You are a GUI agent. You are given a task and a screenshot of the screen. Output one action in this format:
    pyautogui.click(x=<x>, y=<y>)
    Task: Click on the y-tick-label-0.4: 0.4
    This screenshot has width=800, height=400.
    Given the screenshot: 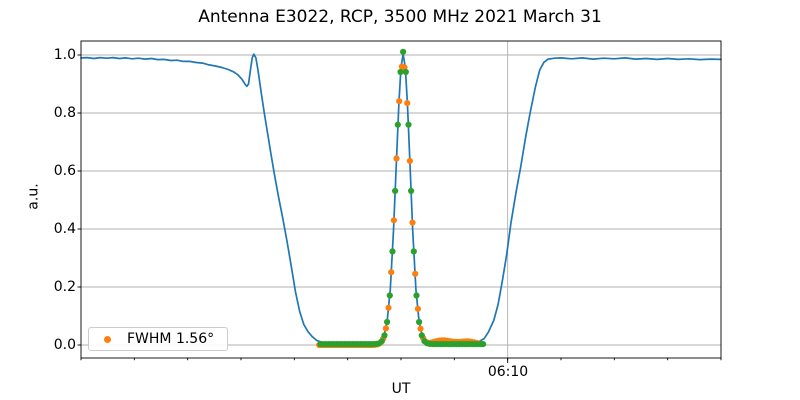 What is the action you would take?
    pyautogui.click(x=64, y=229)
    